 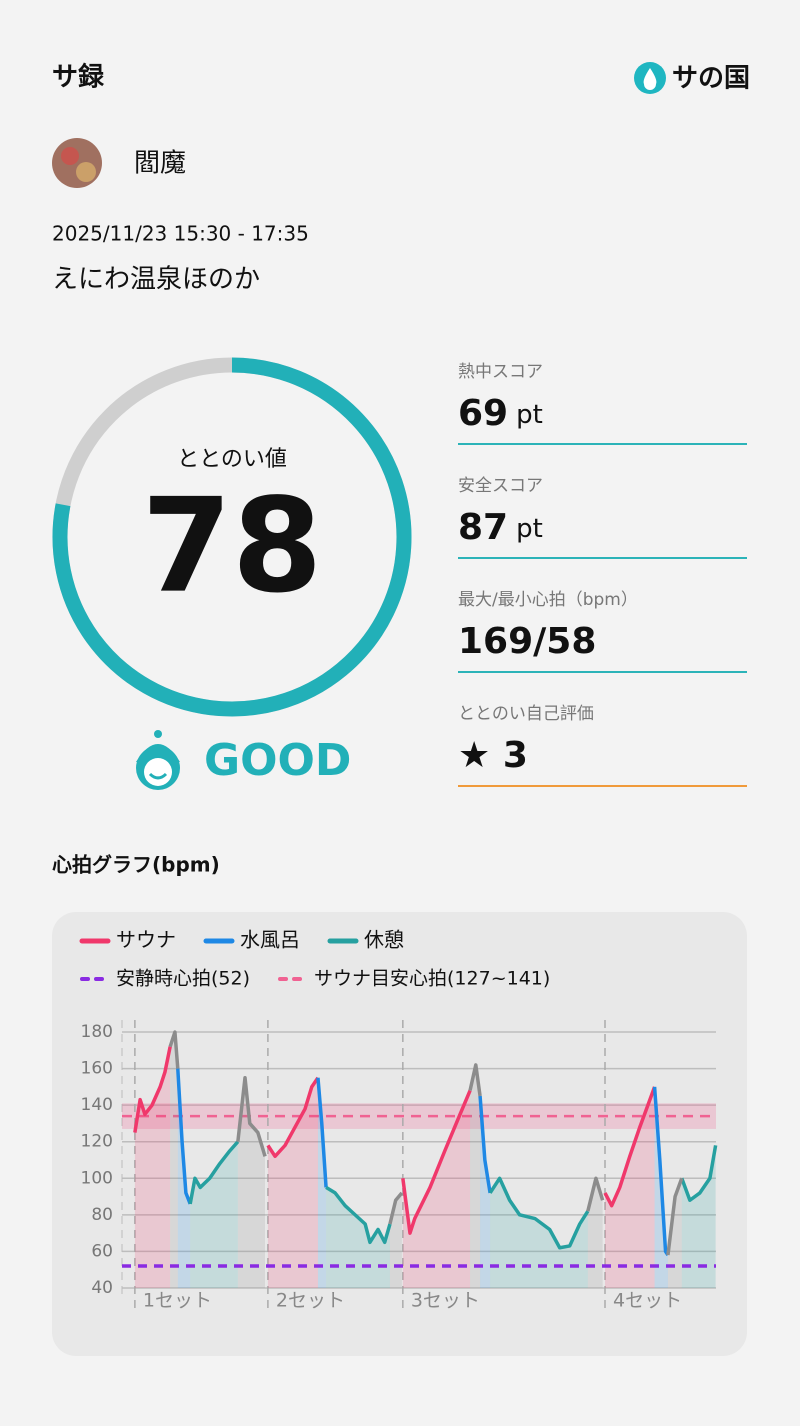 I want to click on star-icon: ★, so click(x=474, y=755).